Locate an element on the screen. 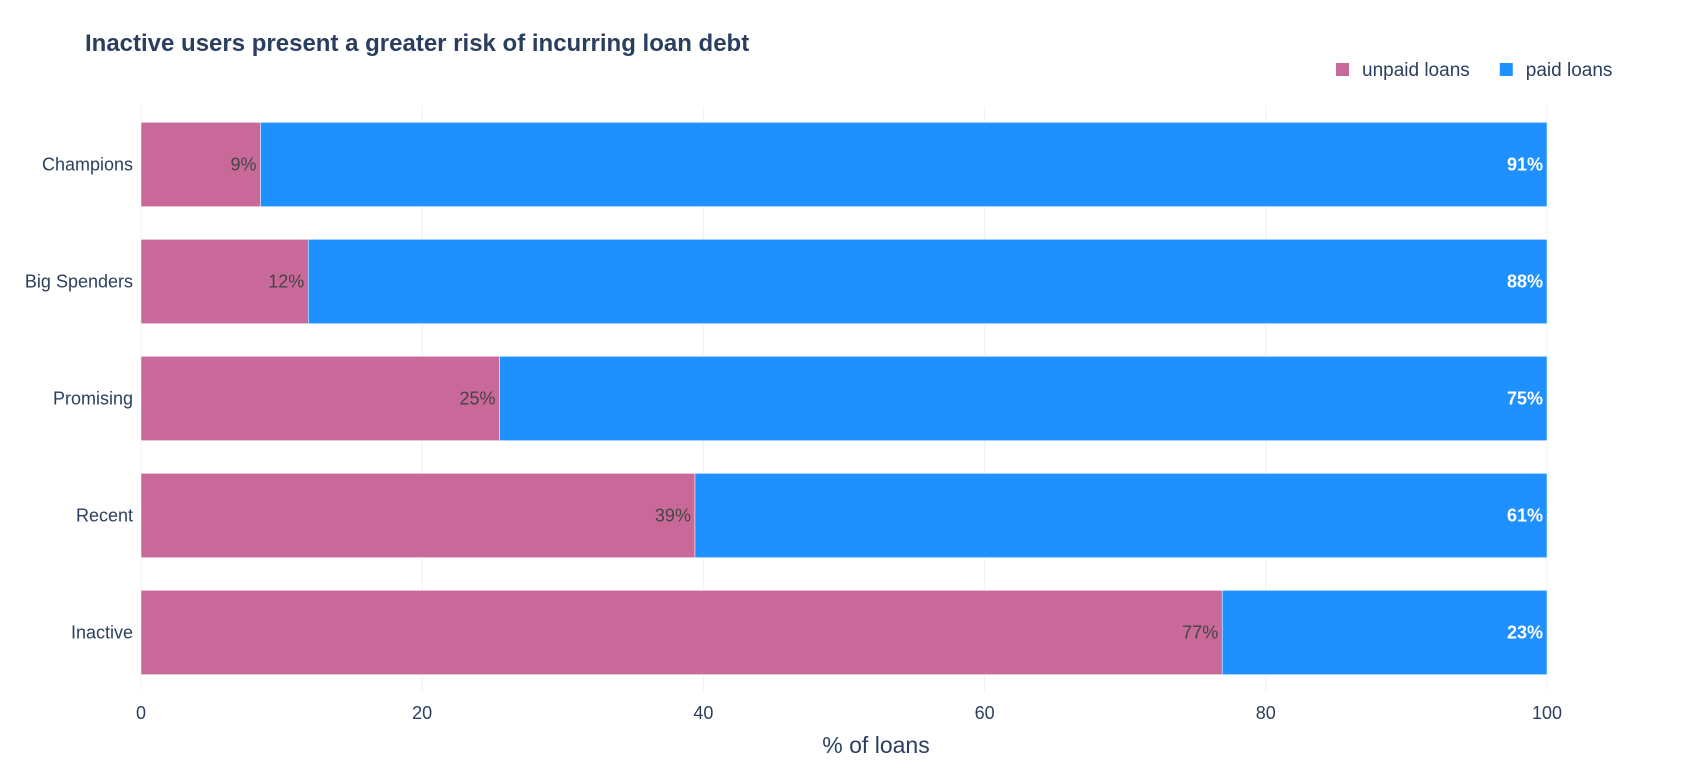  x-tick-label: 100 is located at coordinates (1547, 713).